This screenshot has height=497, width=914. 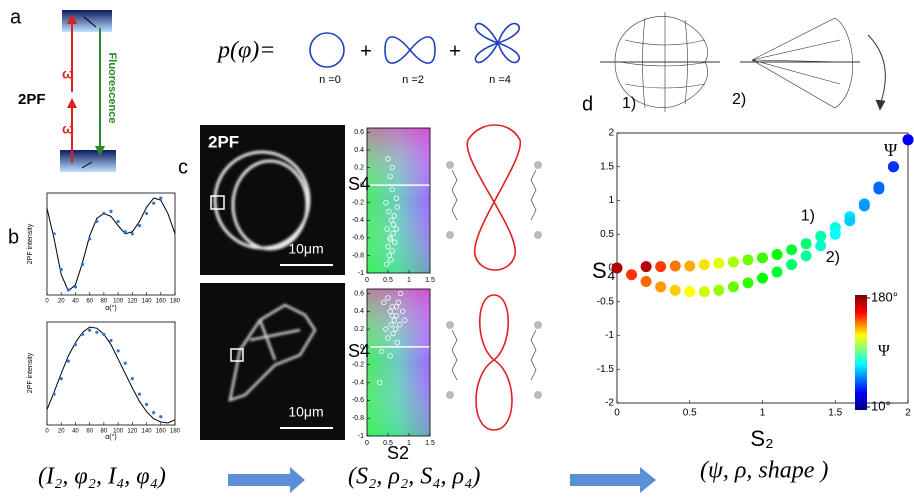 I want to click on x-tick-label: 2, so click(x=908, y=413).